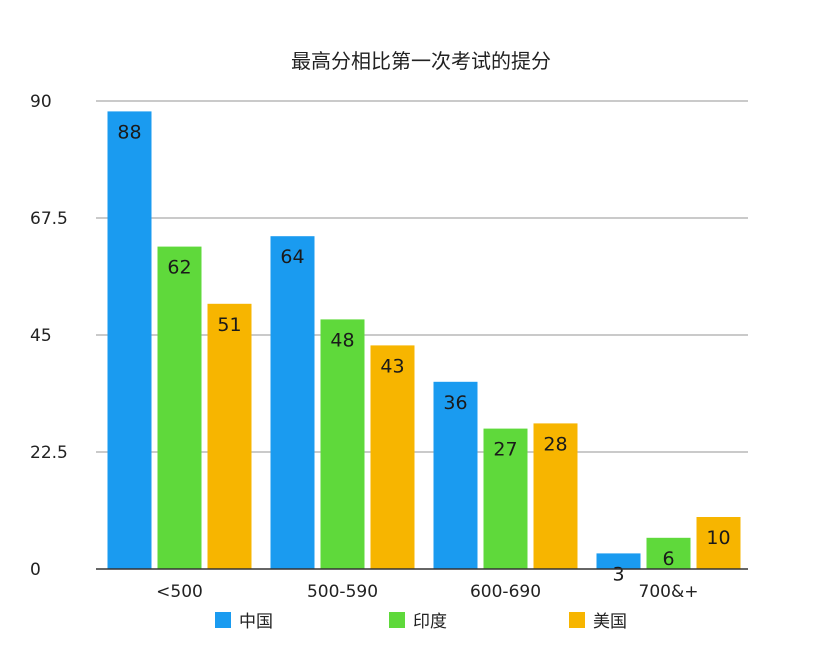 Image resolution: width=836 pixels, height=656 pixels. Describe the element at coordinates (49, 453) in the screenshot. I see `y-tick-label: 22.5` at that location.